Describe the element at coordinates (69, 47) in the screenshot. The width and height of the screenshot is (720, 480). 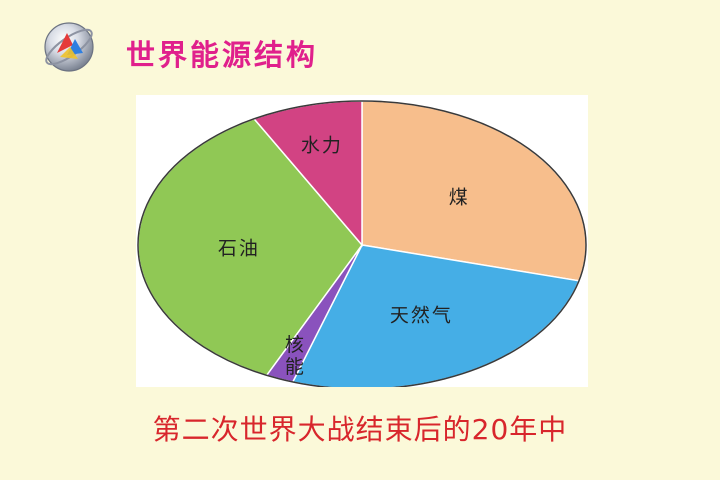
I see `presentation-app-logo-icon` at that location.